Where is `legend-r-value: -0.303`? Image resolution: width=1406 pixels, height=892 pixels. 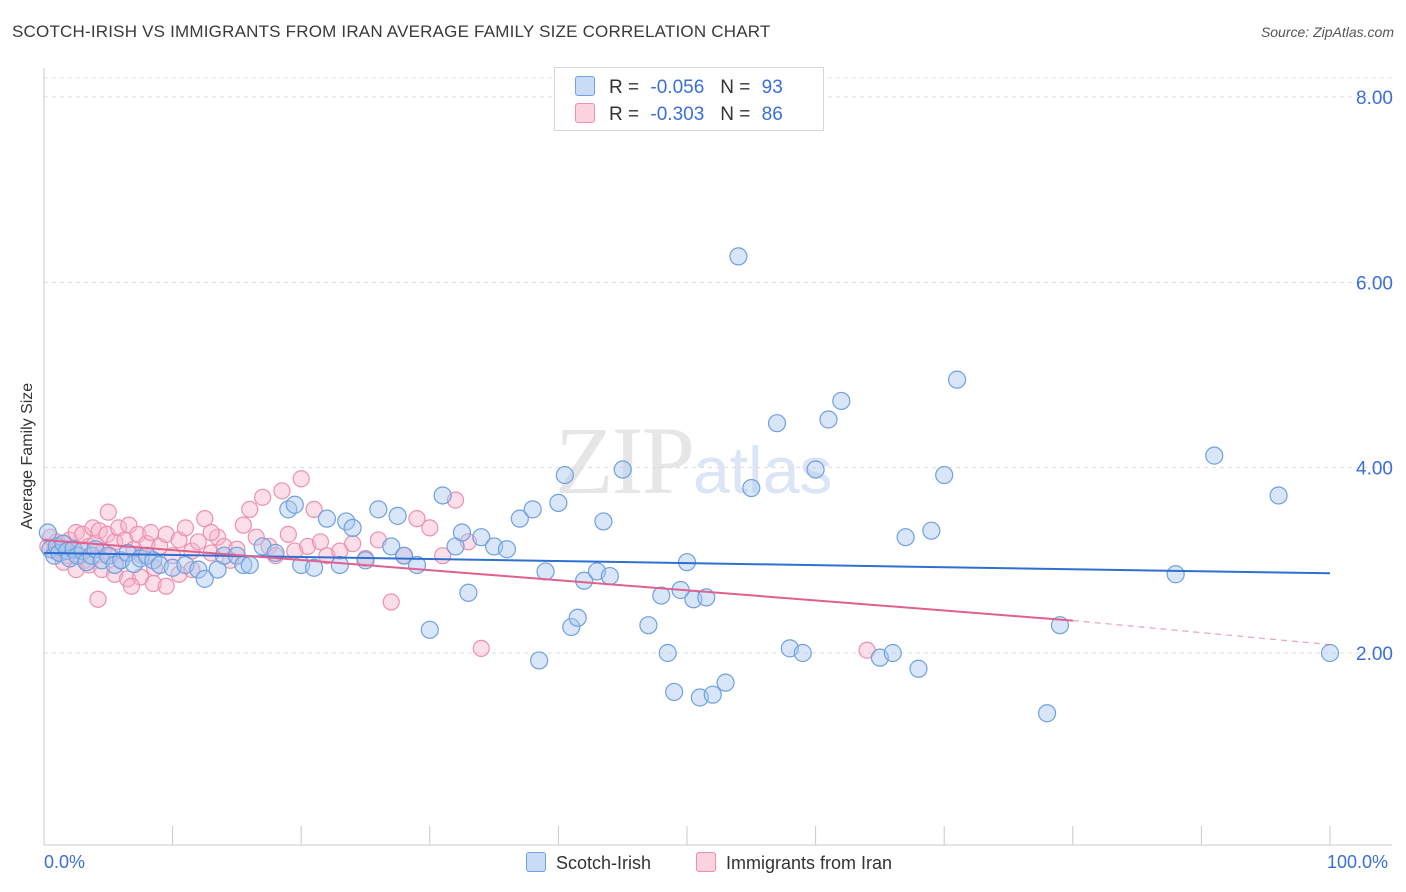 legend-r-value: -0.303 is located at coordinates (677, 114).